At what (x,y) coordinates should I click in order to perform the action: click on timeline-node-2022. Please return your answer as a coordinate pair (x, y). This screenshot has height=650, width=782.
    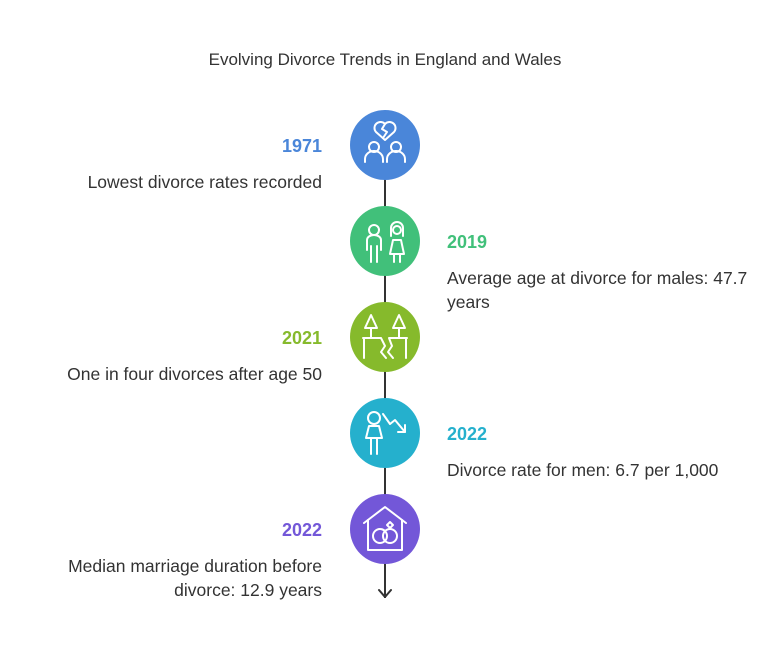
    Looking at the image, I should click on (385, 433).